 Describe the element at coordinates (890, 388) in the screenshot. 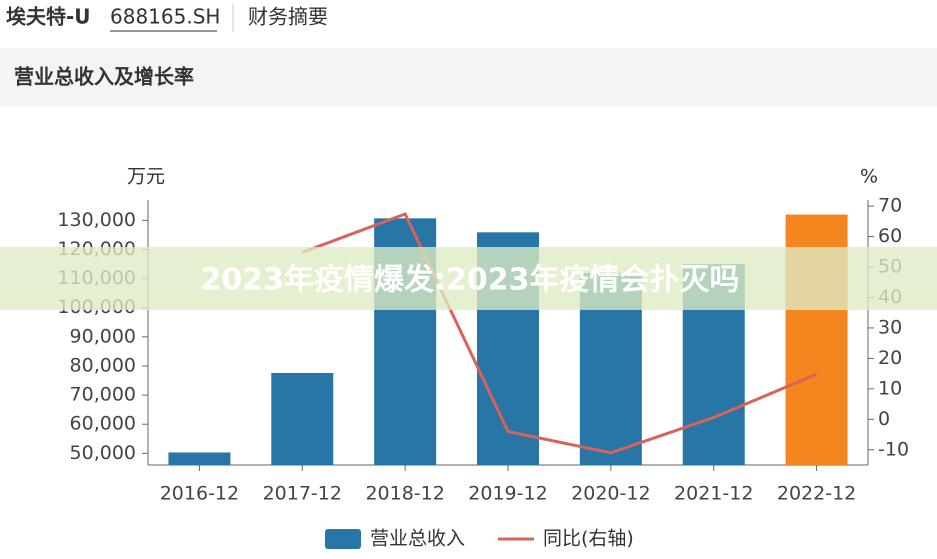

I see `y2-tick-label: 10` at that location.